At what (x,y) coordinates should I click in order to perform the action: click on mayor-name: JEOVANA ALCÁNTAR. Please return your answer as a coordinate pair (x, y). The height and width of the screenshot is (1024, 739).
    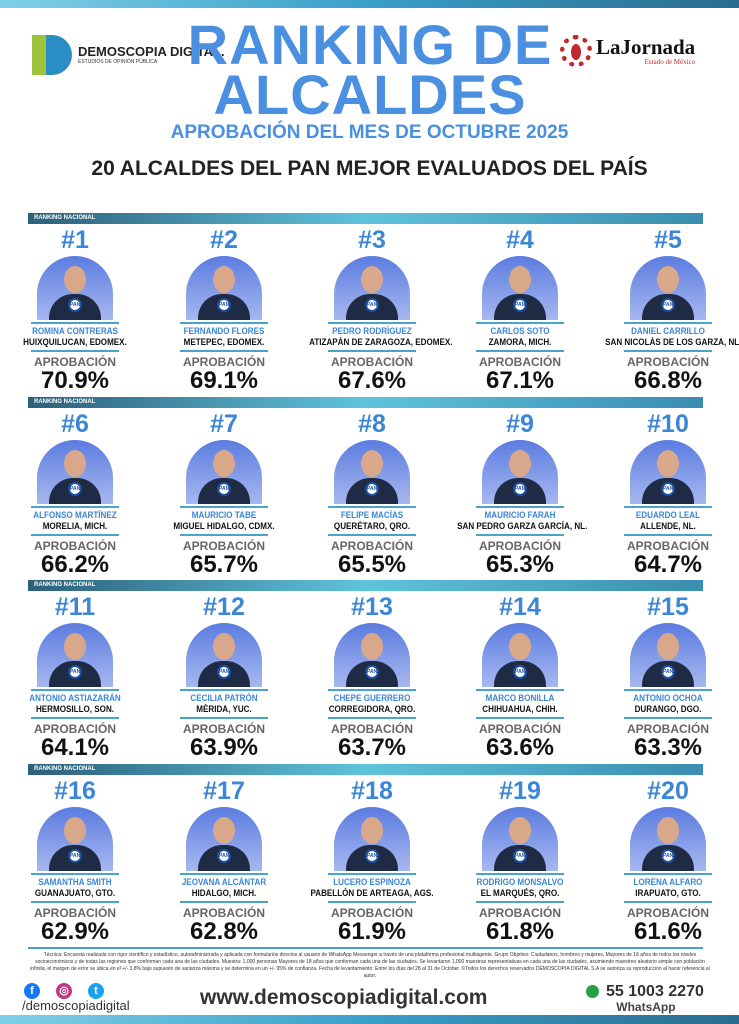
    Looking at the image, I should click on (224, 882).